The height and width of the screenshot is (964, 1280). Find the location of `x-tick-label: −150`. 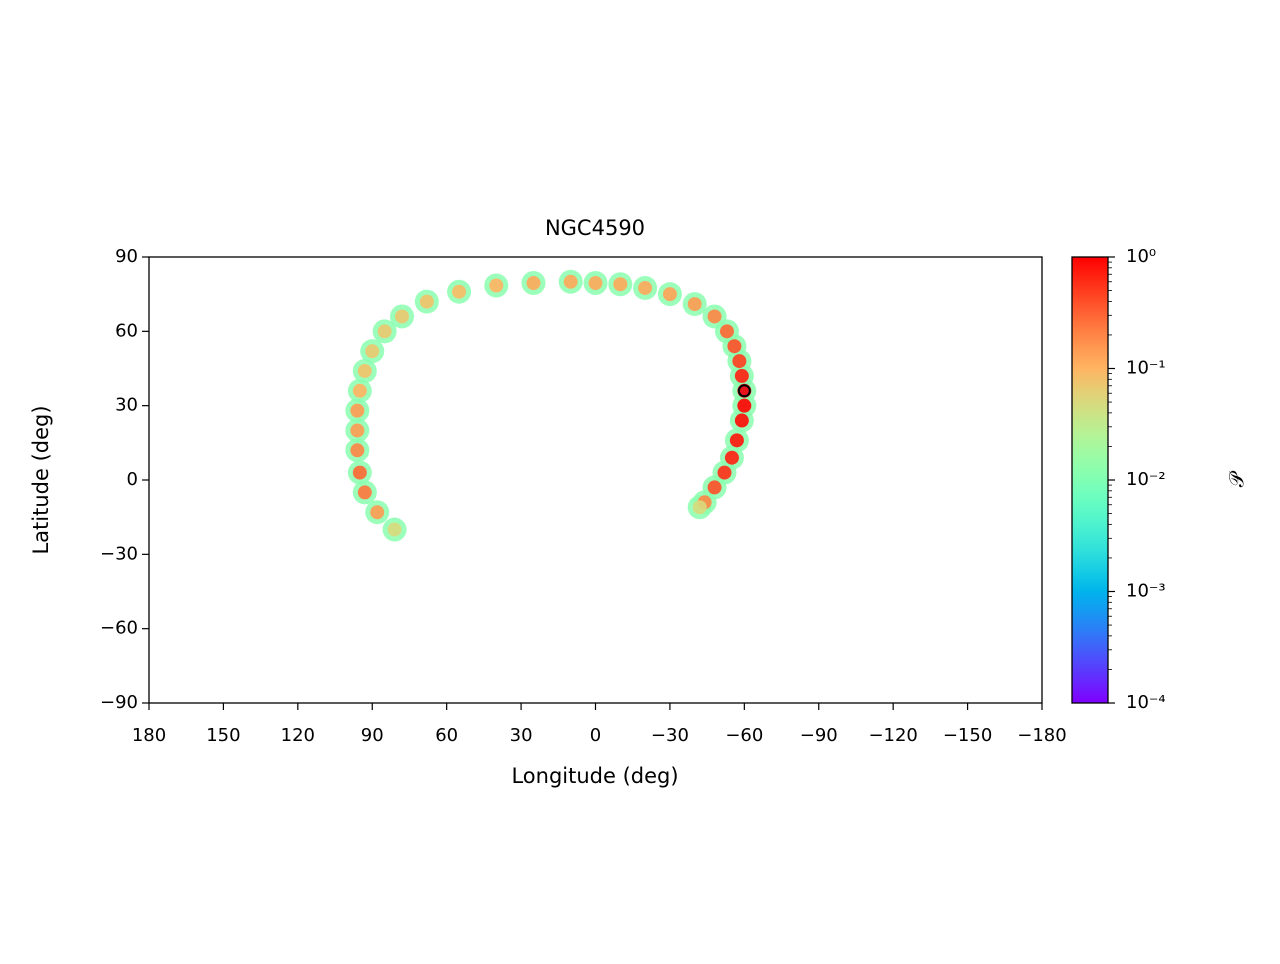

x-tick-label: −150 is located at coordinates (967, 735).